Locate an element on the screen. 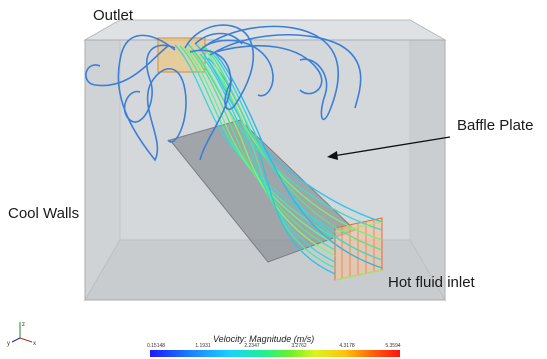 This screenshot has height=359, width=547. colorbar-title: Velocity: Magnitude (m/s) is located at coordinates (264, 339).